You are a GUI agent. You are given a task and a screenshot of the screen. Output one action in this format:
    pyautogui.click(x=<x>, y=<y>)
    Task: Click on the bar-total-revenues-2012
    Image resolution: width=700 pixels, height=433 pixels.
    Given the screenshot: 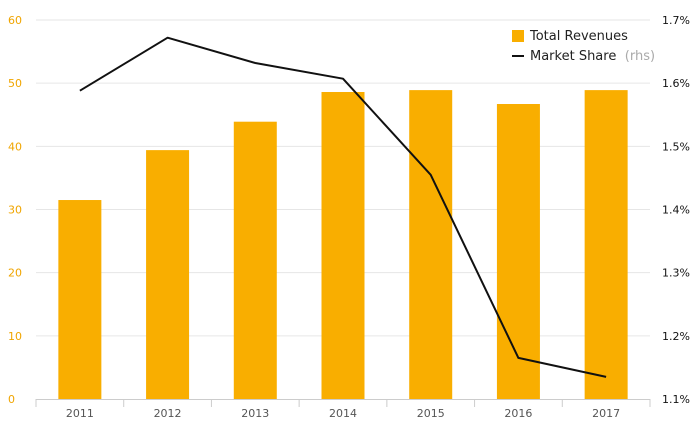 What is the action you would take?
    pyautogui.click(x=168, y=274)
    